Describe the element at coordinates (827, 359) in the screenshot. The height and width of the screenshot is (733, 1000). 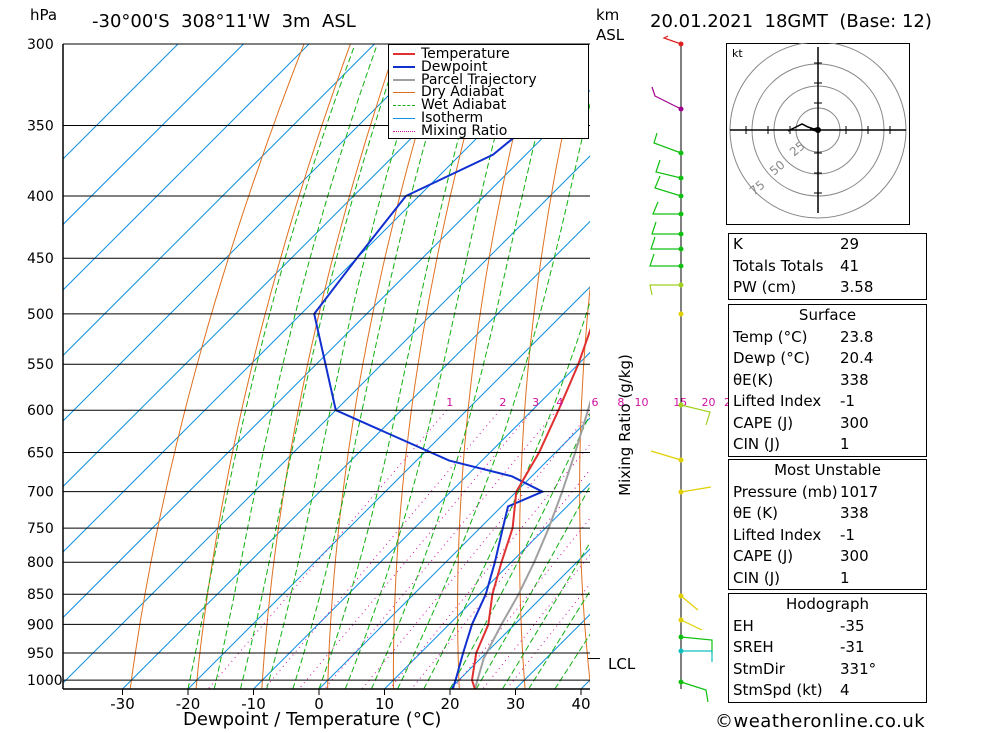
I see `surface-row: Dewp (°C) 20.4` at that location.